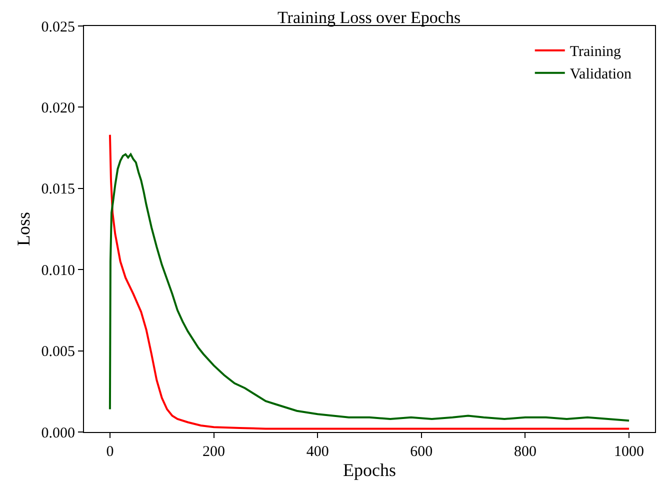 The height and width of the screenshot is (490, 659). Describe the element at coordinates (629, 452) in the screenshot. I see `x-tick-label: 1000` at that location.